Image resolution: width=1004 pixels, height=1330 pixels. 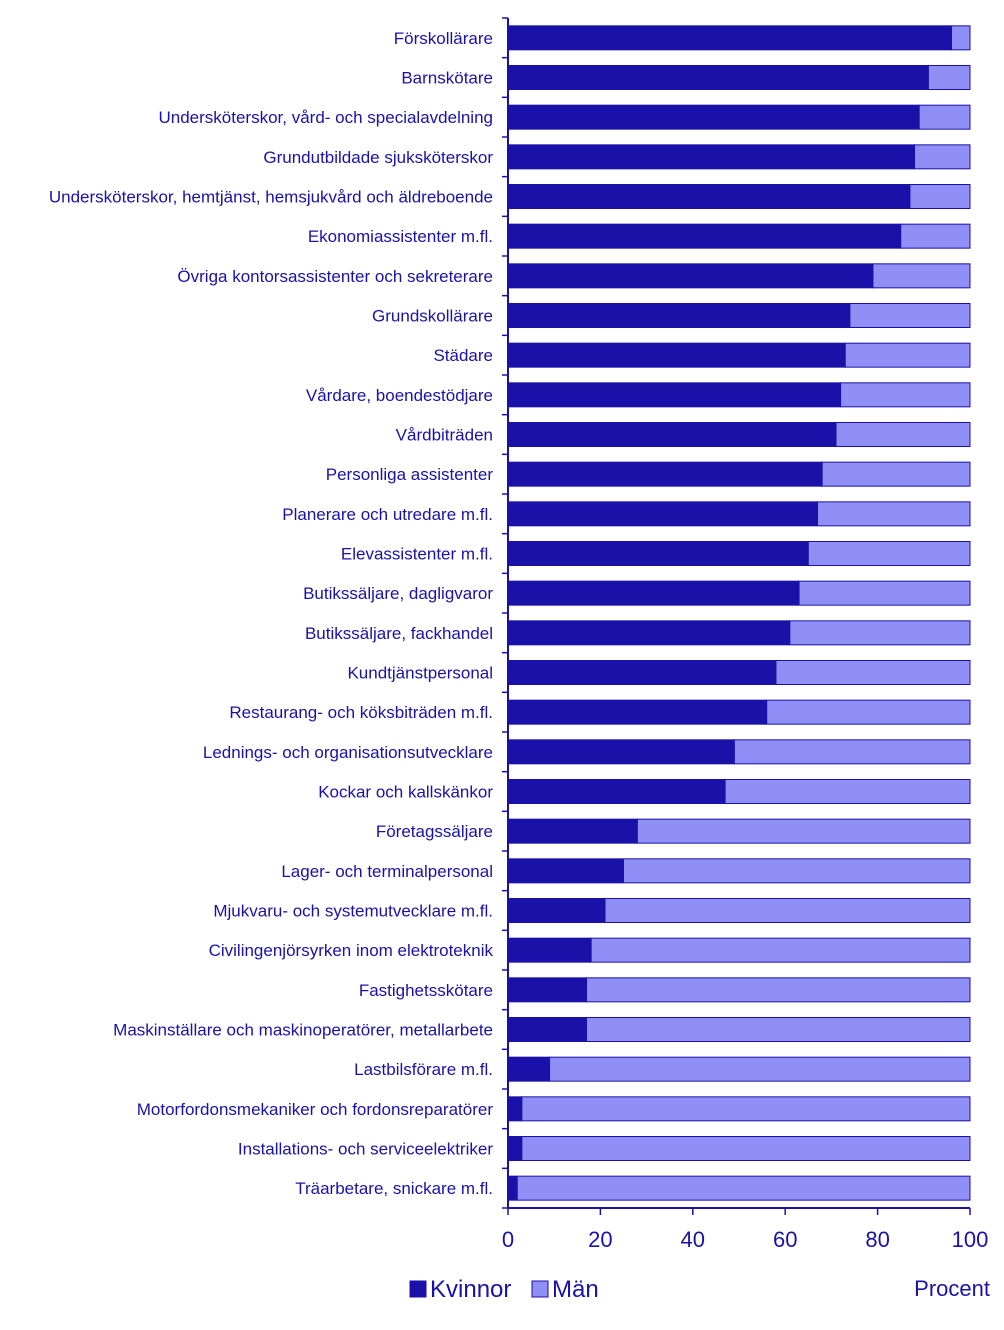 I want to click on category-label: Städare, so click(x=463, y=355).